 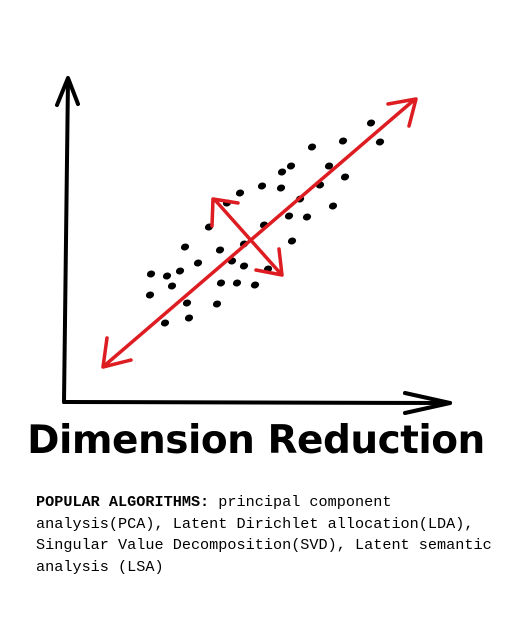 What do you see at coordinates (269, 262) in the screenshot?
I see `secondary-arrowhead-lower` at bounding box center [269, 262].